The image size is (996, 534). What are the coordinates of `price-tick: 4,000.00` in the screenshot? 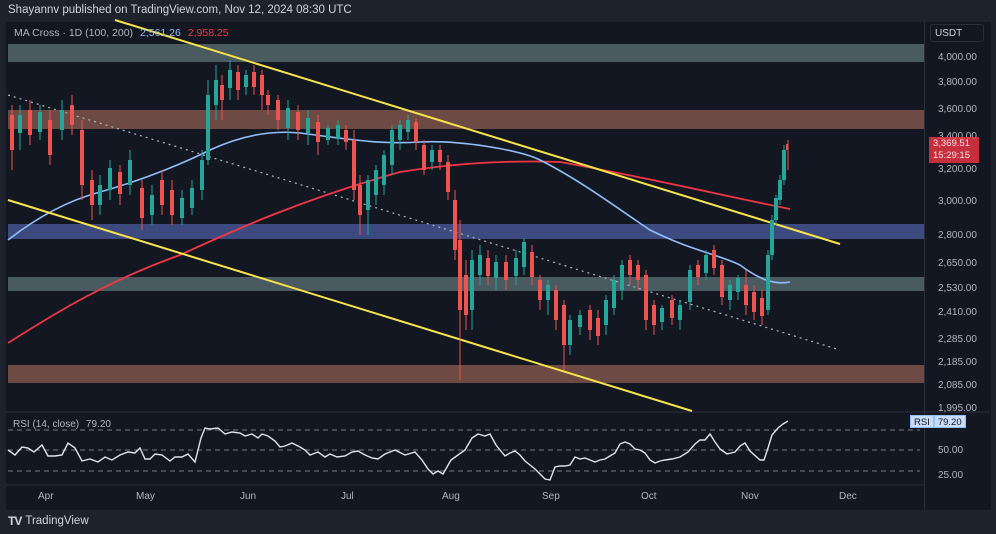 It's located at (957, 57).